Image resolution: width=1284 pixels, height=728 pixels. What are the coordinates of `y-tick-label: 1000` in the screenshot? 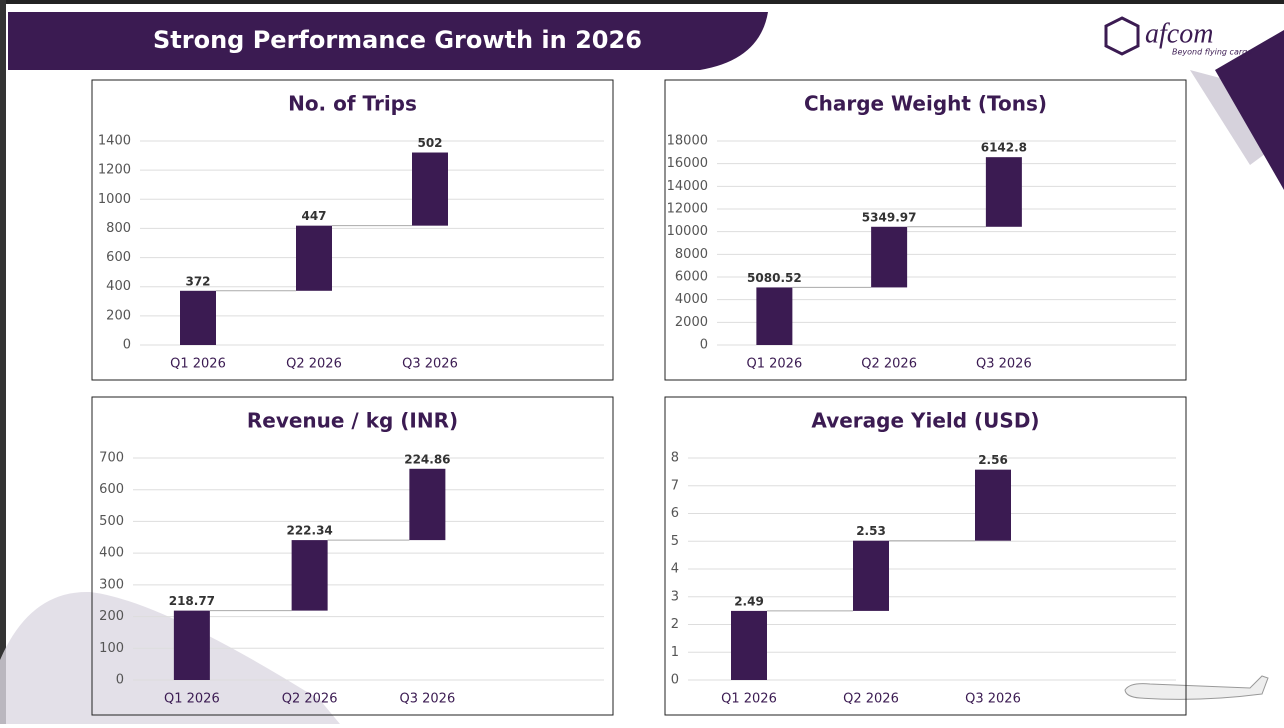 It's located at (114, 199).